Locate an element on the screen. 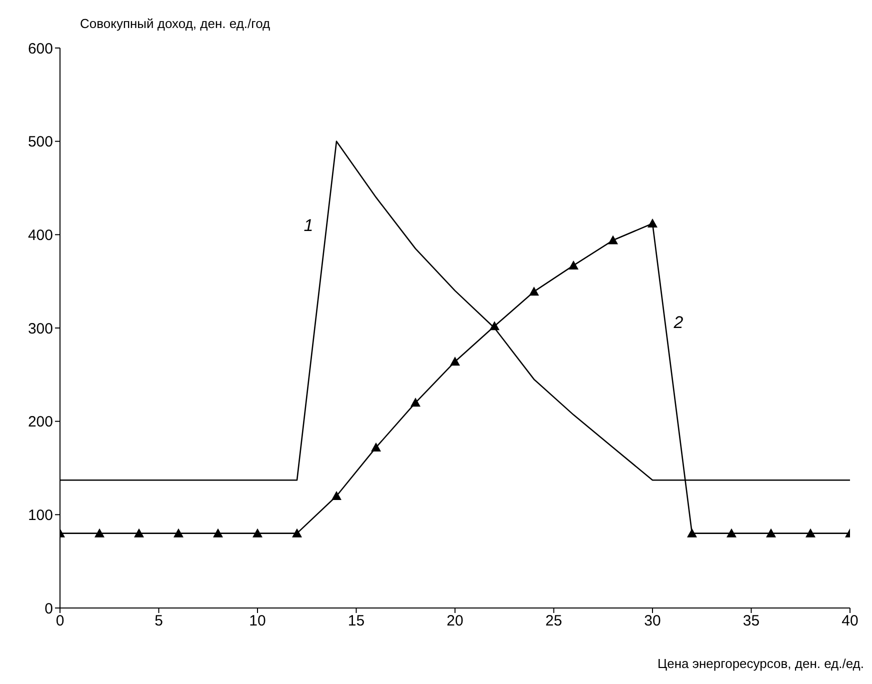 The width and height of the screenshot is (872, 684). x-tick-label: 15 is located at coordinates (356, 621).